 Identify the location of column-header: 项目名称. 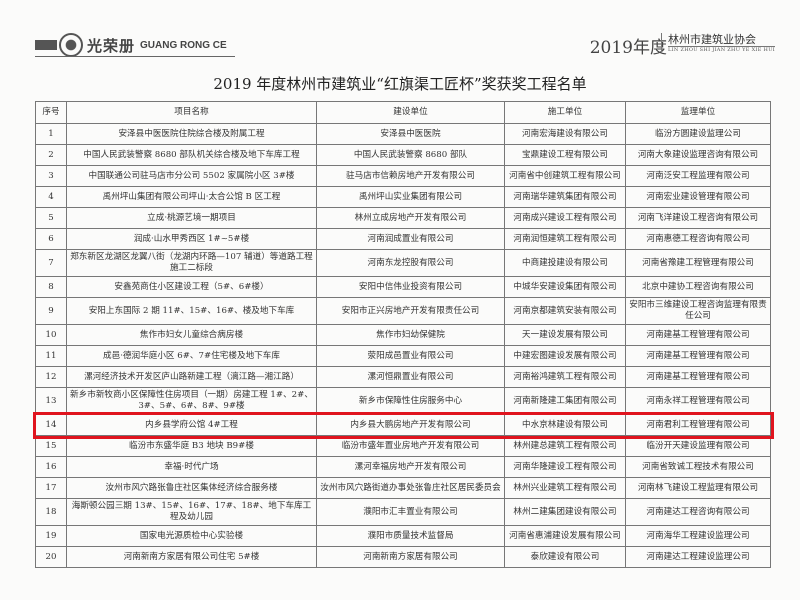
(191, 112).